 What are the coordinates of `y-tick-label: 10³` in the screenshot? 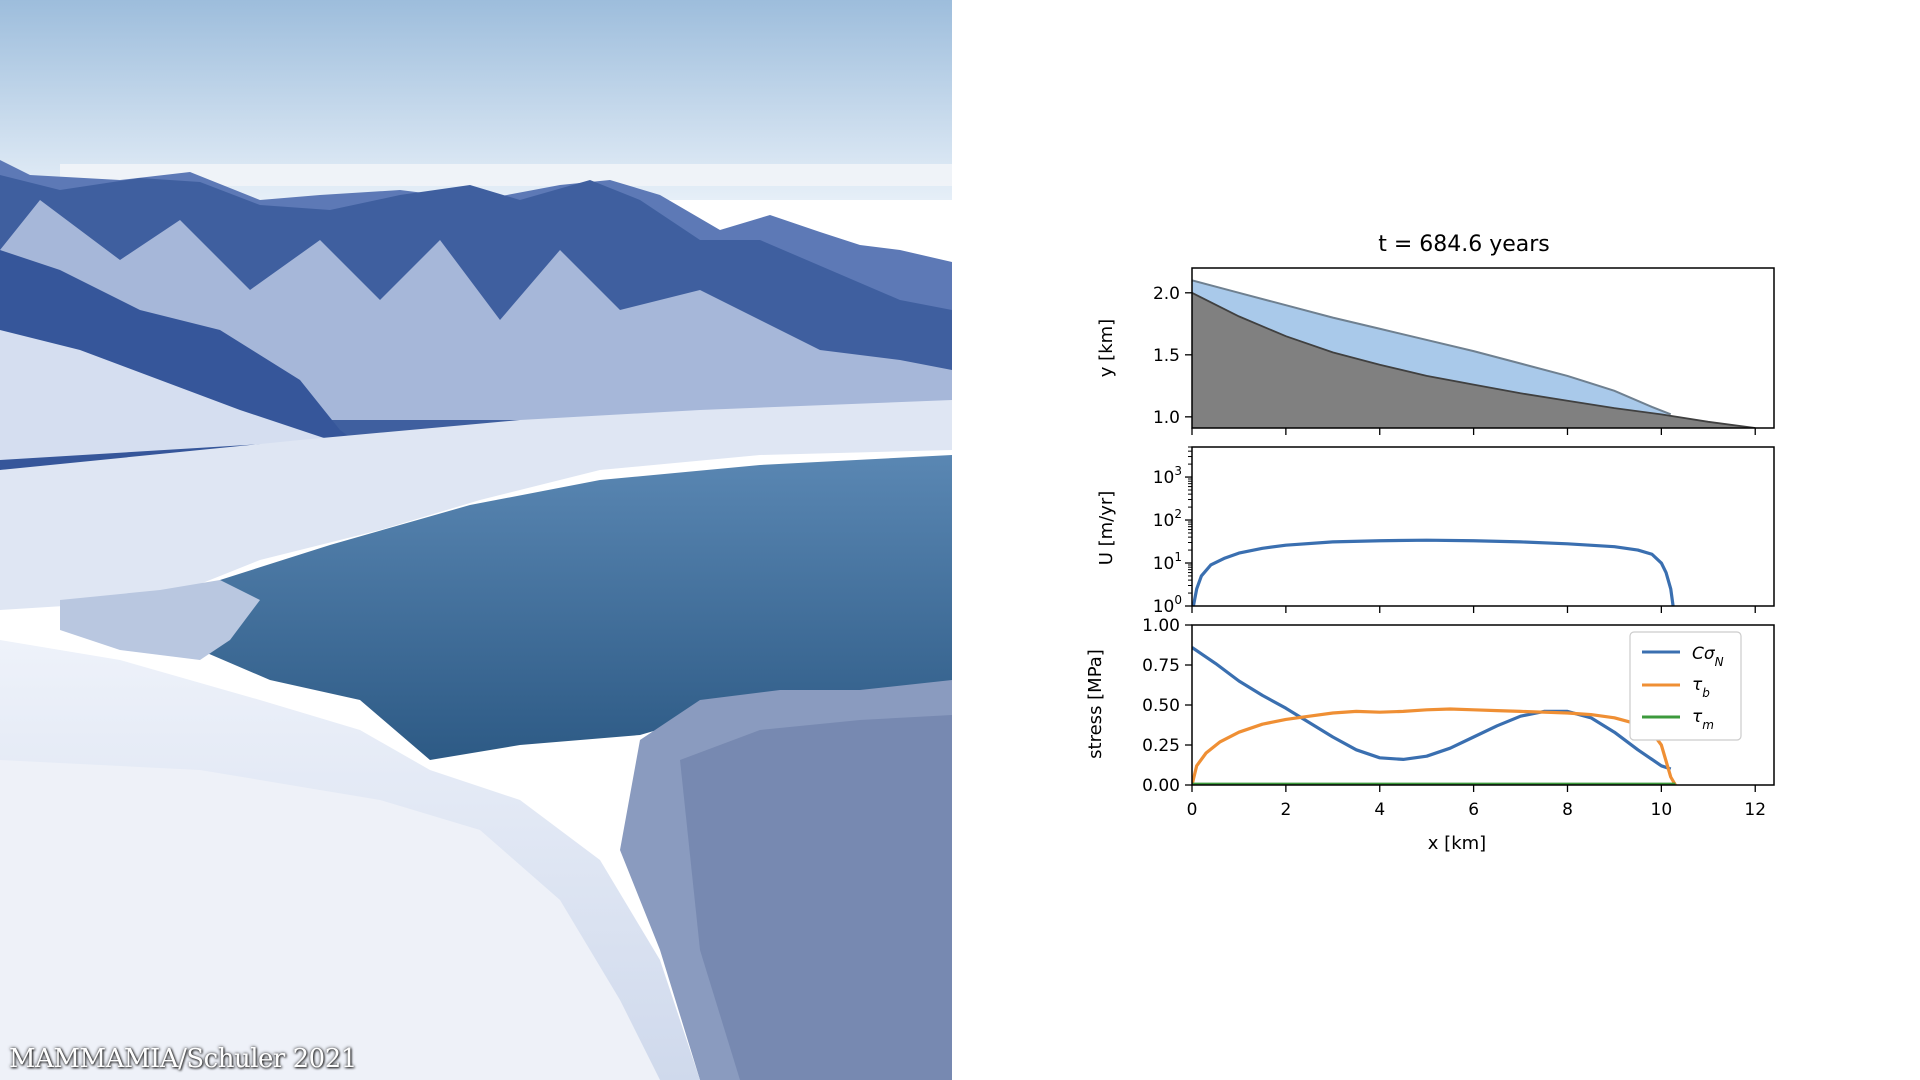 It's located at (1167, 476).